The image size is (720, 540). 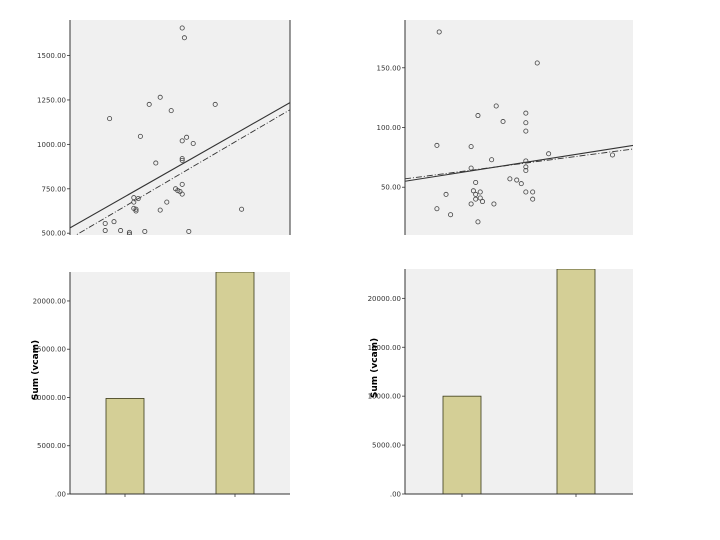 I want to click on y-tick-label: 50.00, so click(x=391, y=188).